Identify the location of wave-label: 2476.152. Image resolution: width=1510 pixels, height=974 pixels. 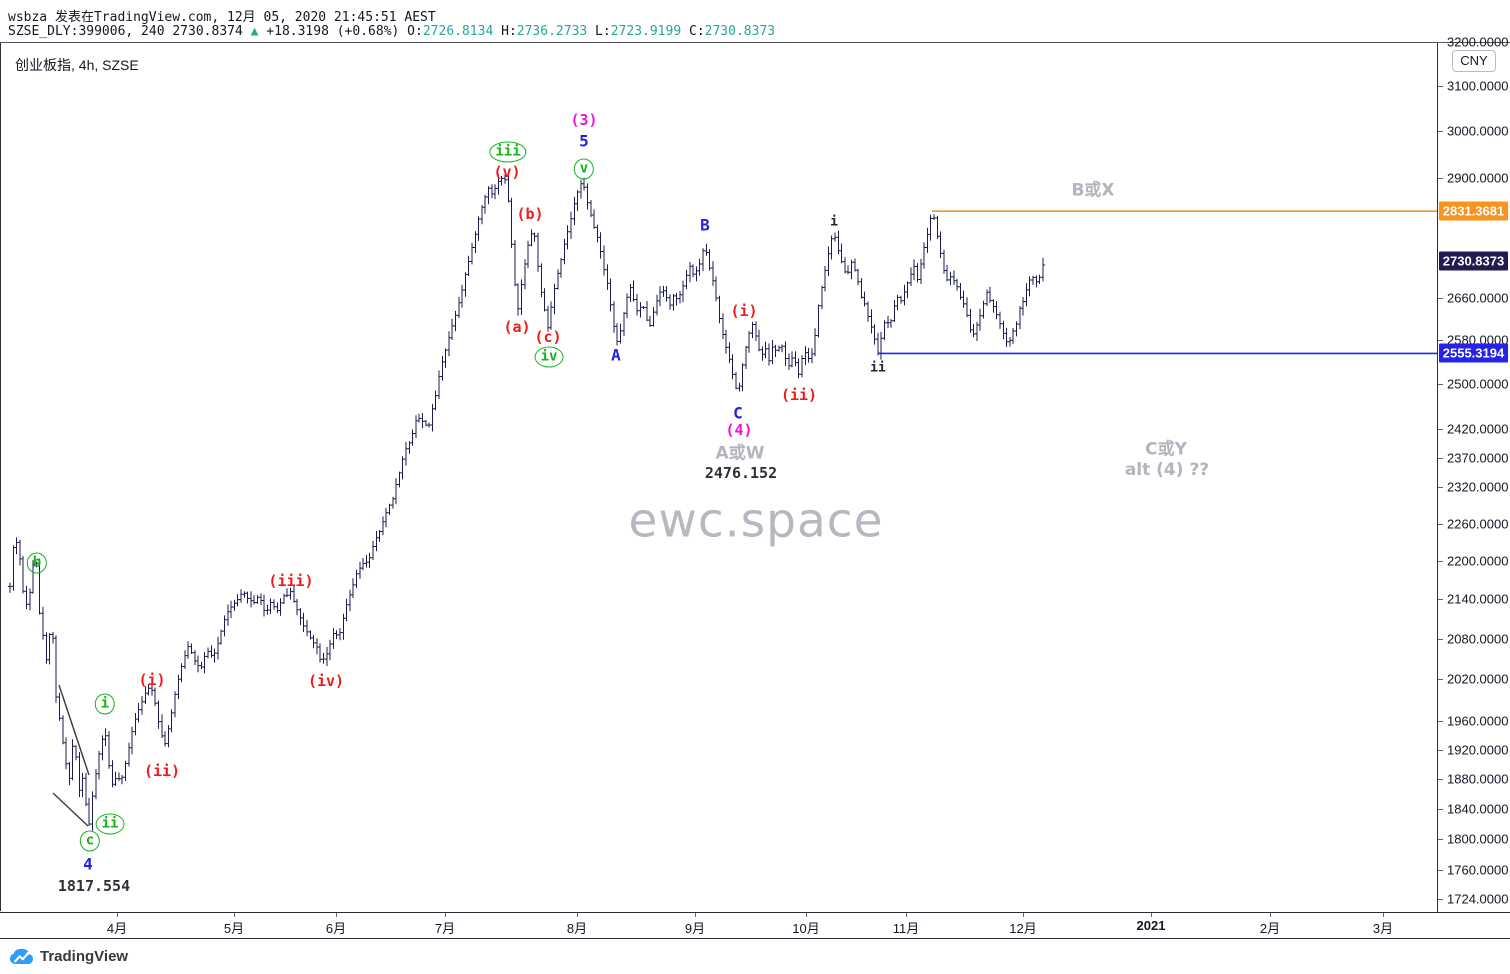
(741, 473).